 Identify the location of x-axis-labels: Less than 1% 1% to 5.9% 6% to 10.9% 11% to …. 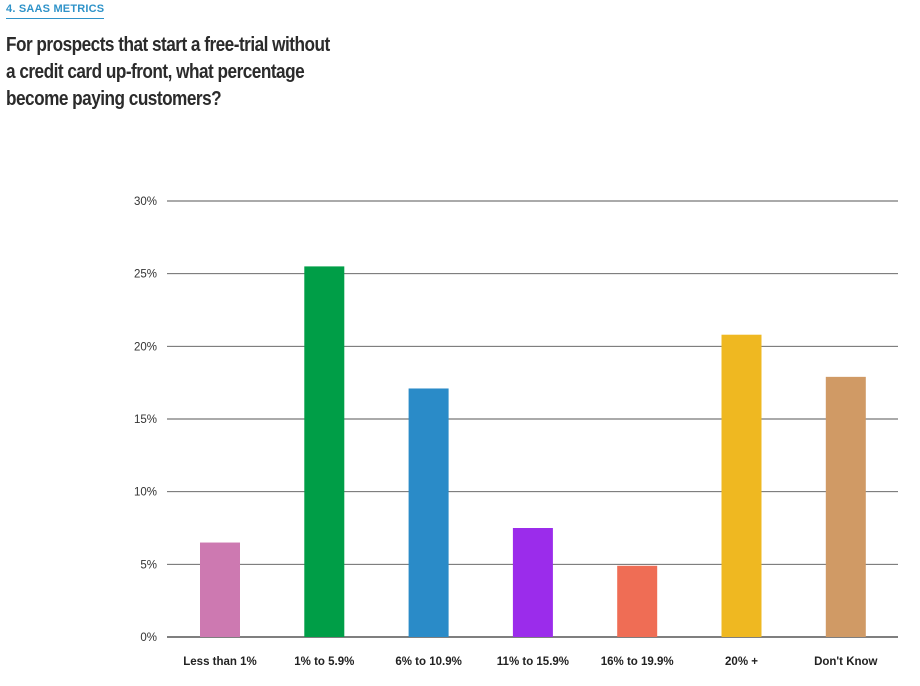
(530, 662).